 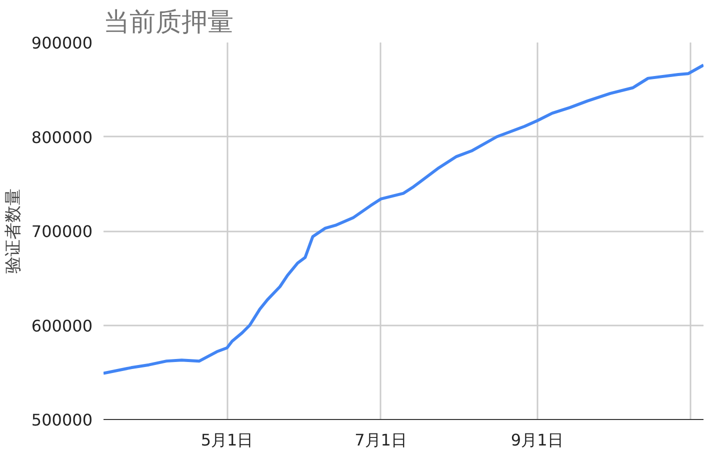 I want to click on y-tick-label: 900000, so click(x=61, y=43).